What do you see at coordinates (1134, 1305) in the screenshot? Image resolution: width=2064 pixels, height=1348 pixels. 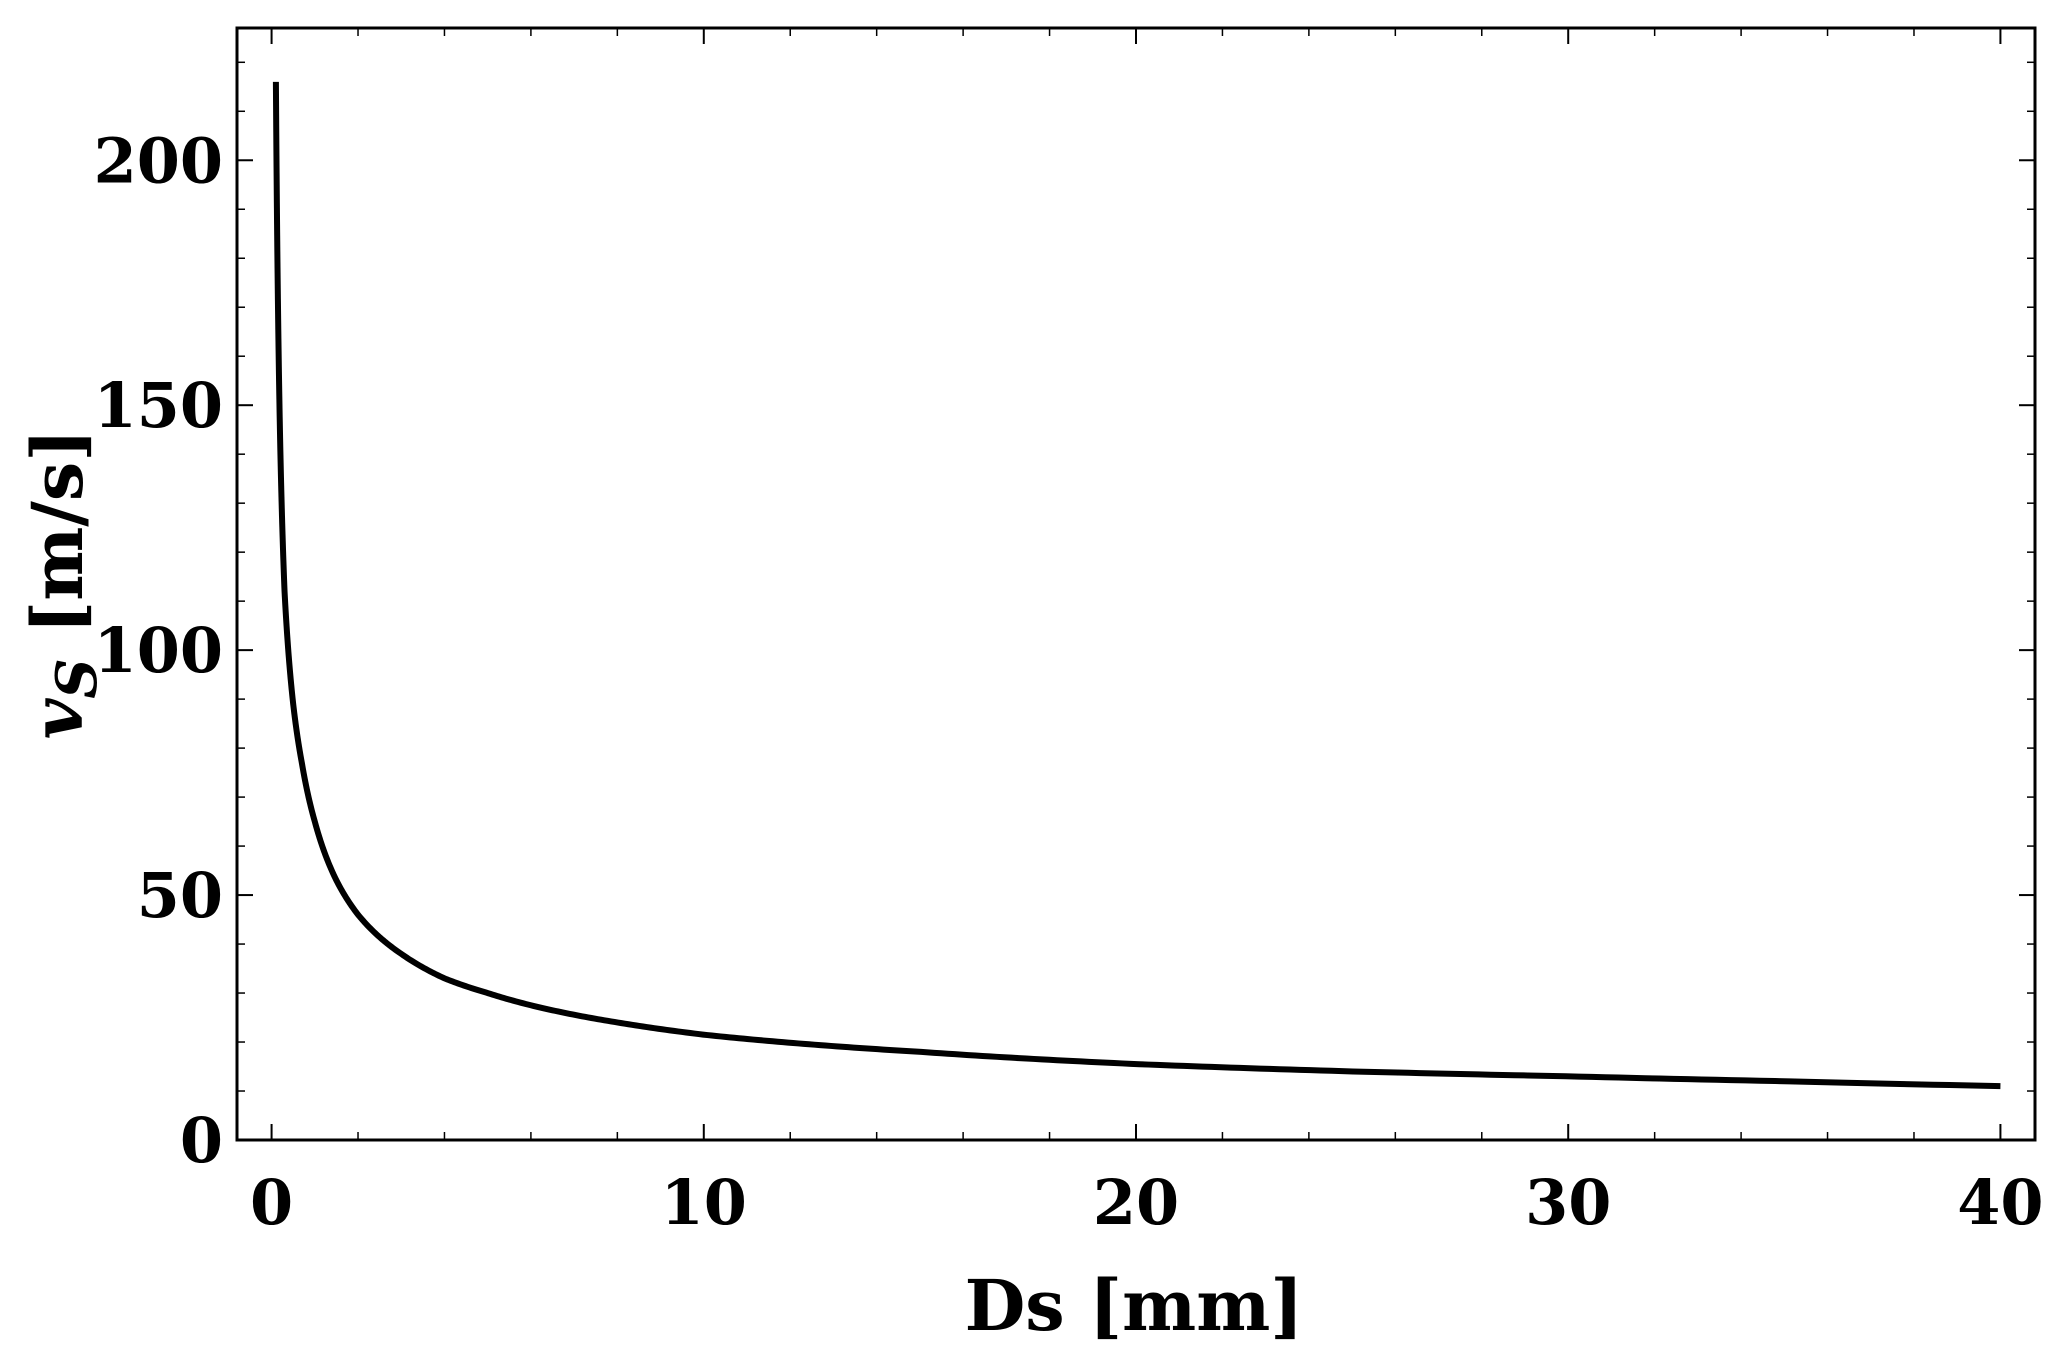 I see `x-axis-label: Ds [mm]` at bounding box center [1134, 1305].